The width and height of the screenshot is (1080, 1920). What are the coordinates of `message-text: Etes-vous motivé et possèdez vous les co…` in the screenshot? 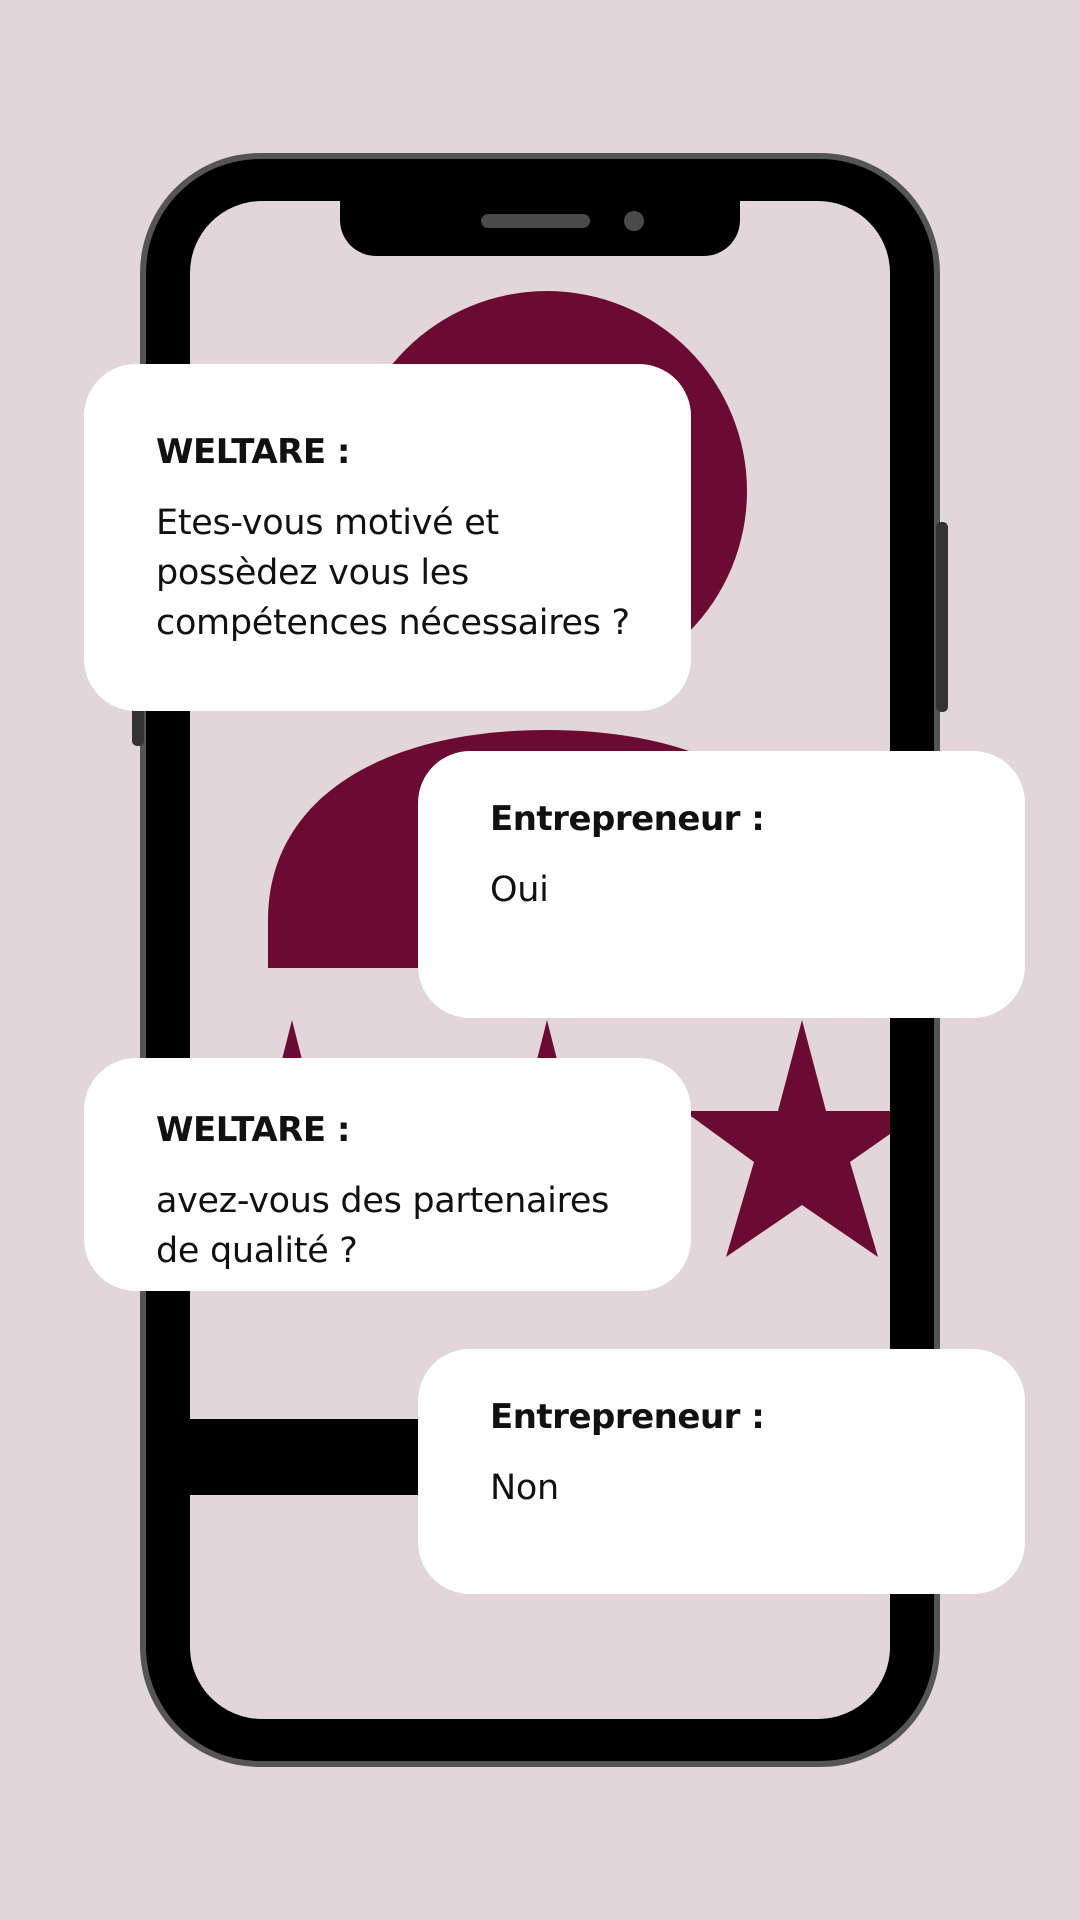 It's located at (393, 573).